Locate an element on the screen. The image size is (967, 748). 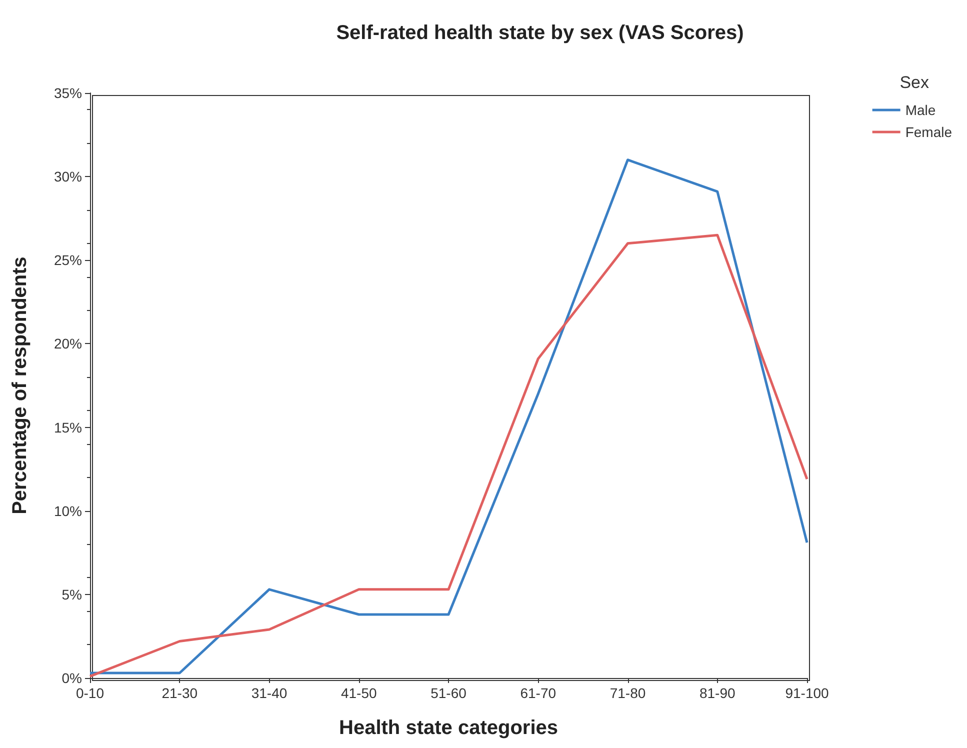
y-tick-label: 10% is located at coordinates (68, 510).